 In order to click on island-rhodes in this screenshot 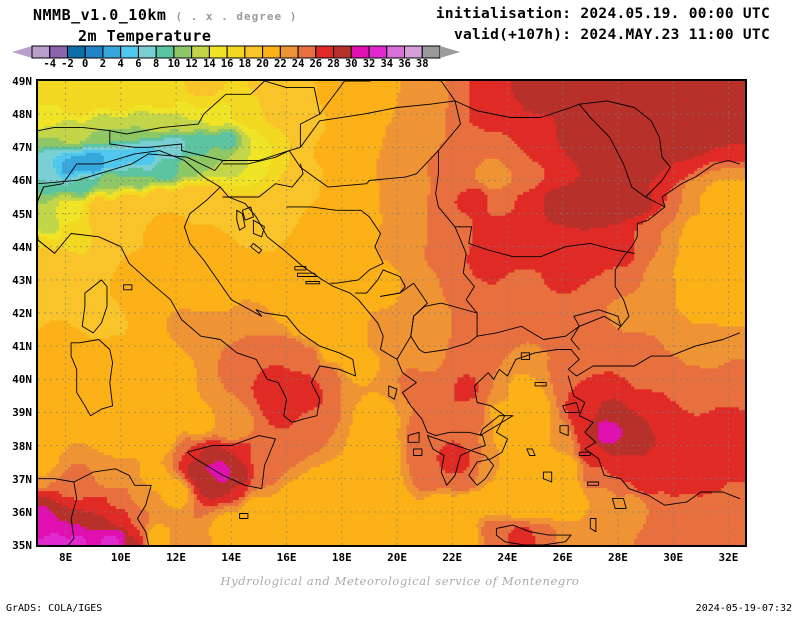, I will do `click(619, 503)`.